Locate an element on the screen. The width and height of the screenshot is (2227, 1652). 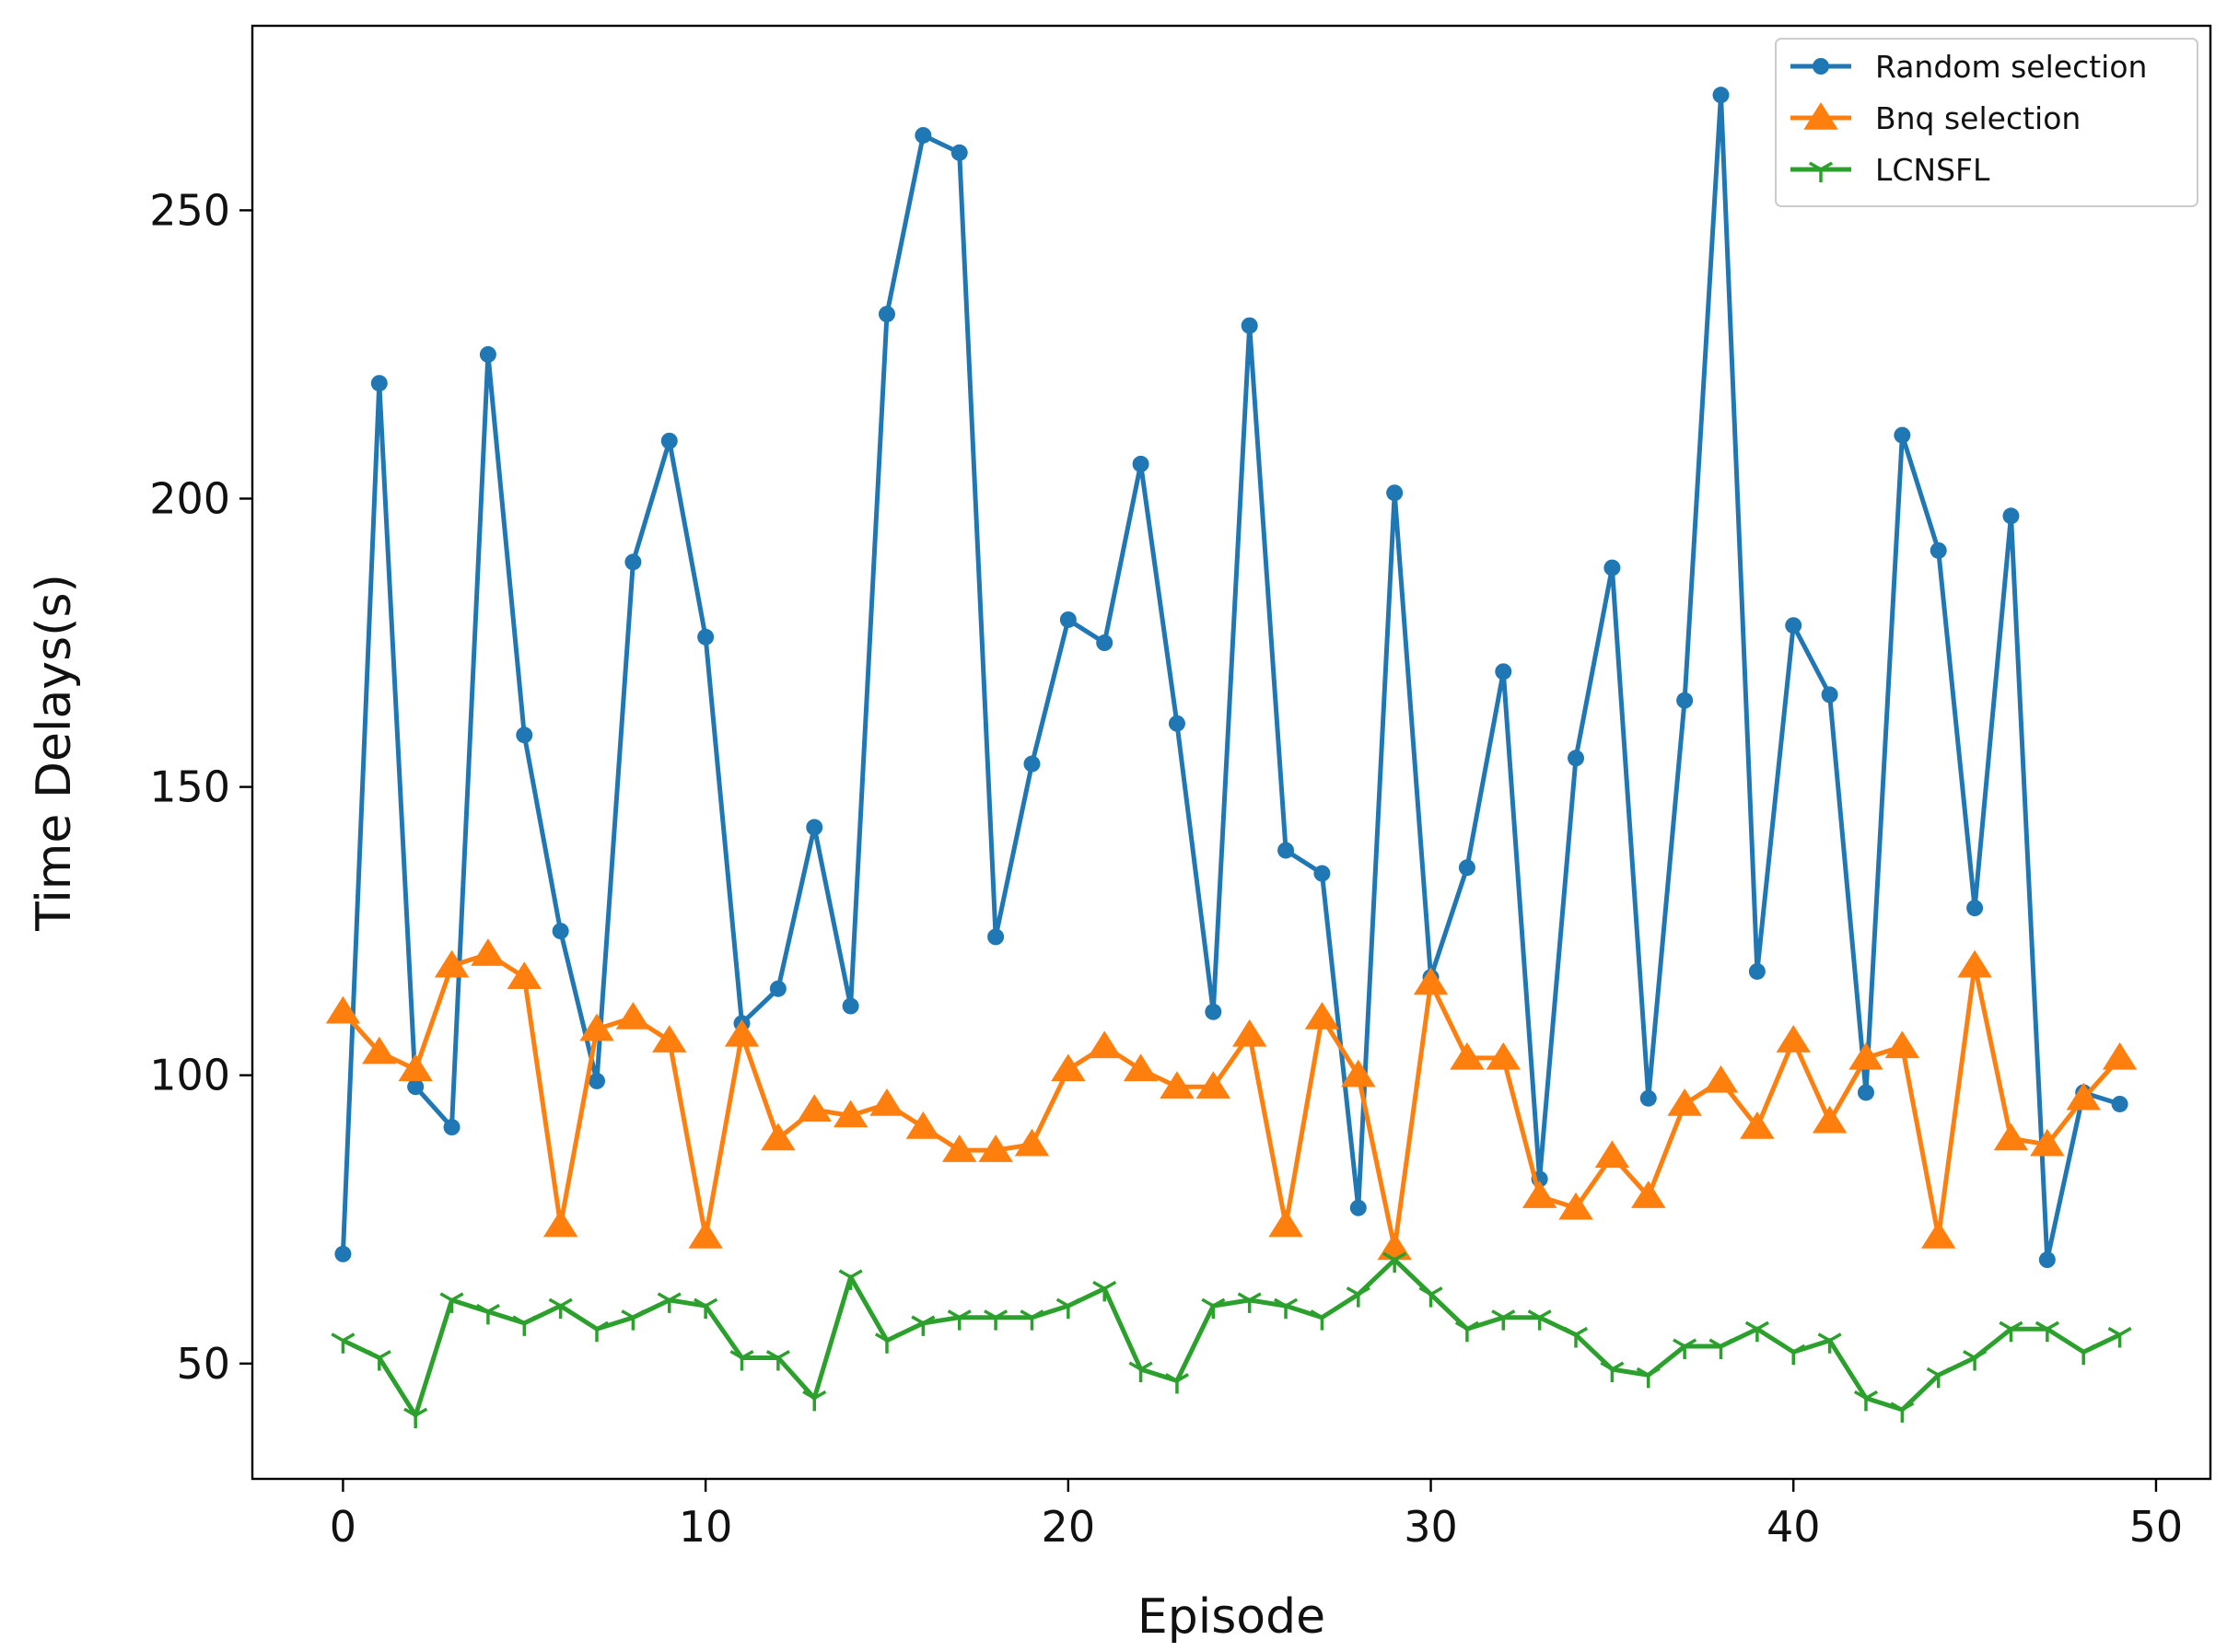
legend-entry-random-selection: Random selection is located at coordinates (1968, 67).